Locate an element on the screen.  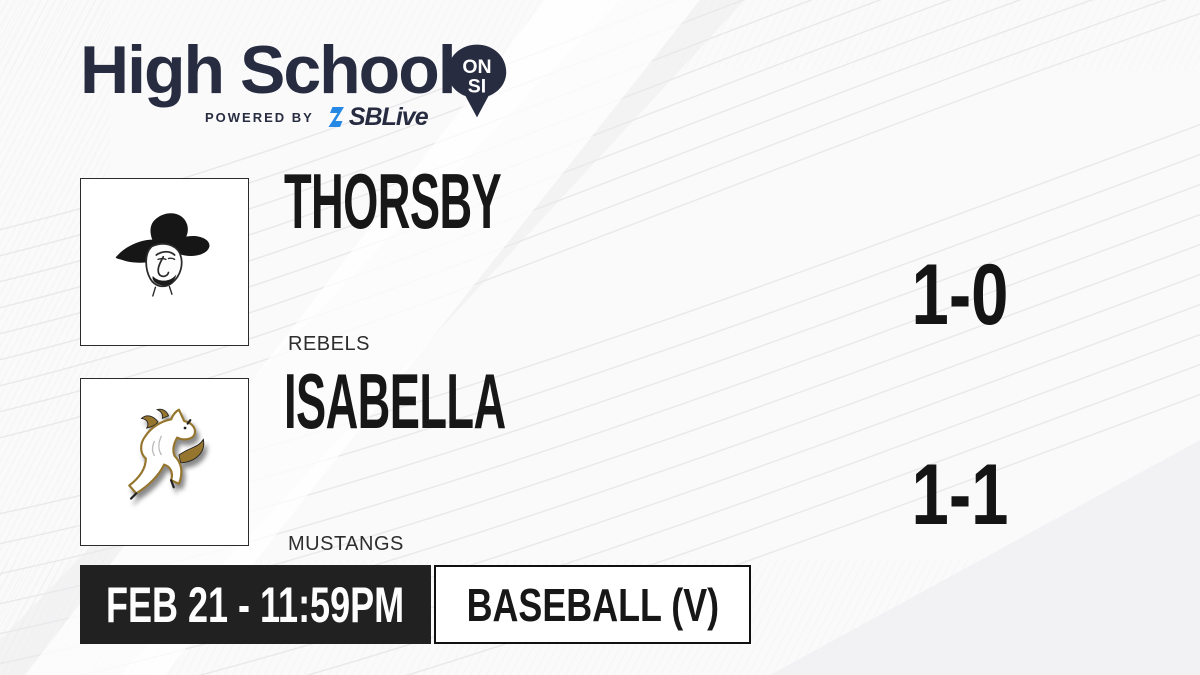
badge-line-si: SI is located at coordinates (477, 87).